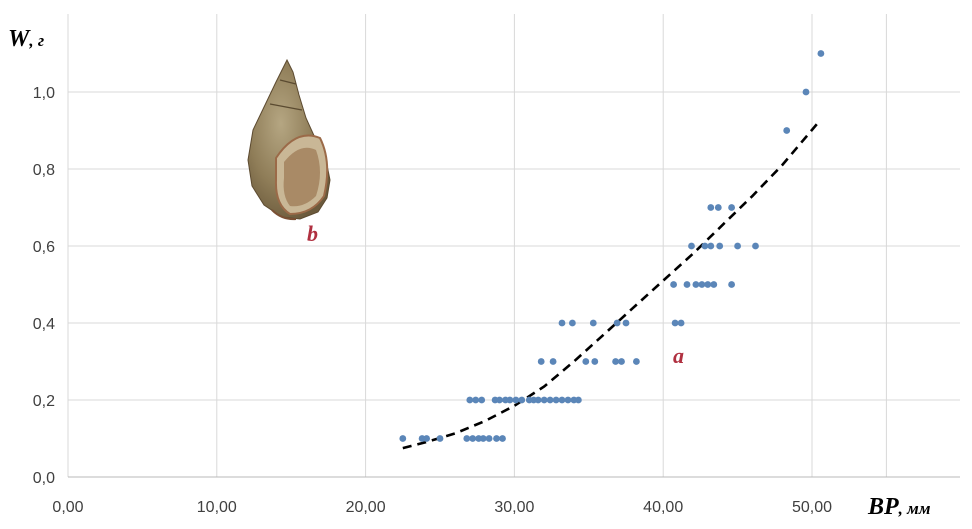  I want to click on y-tick-labels: 0,0 0,2 0,4 0,6 0,8 1,0, so click(44, 286).